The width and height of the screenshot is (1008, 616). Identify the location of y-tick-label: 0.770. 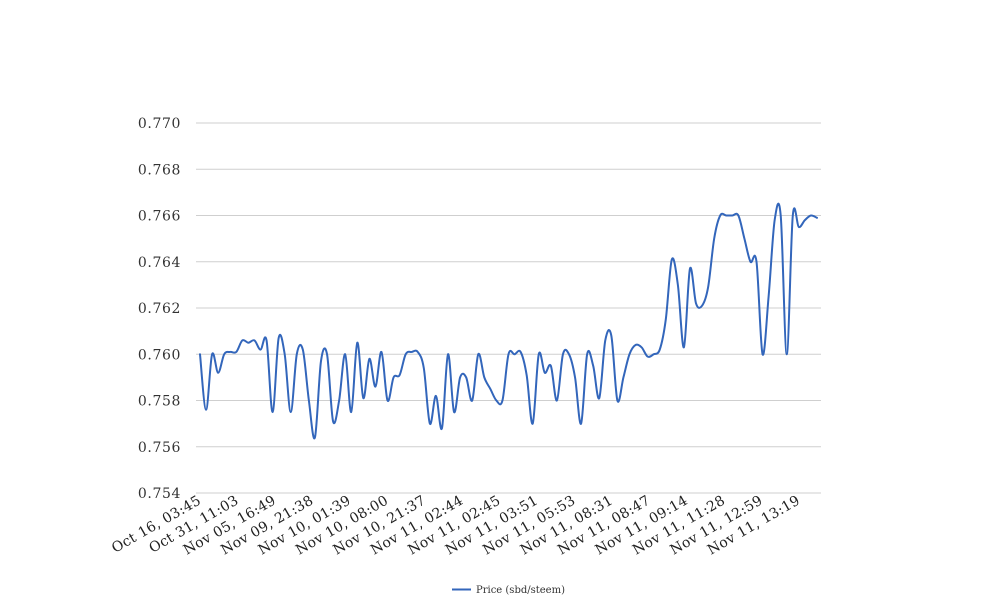
(159, 124).